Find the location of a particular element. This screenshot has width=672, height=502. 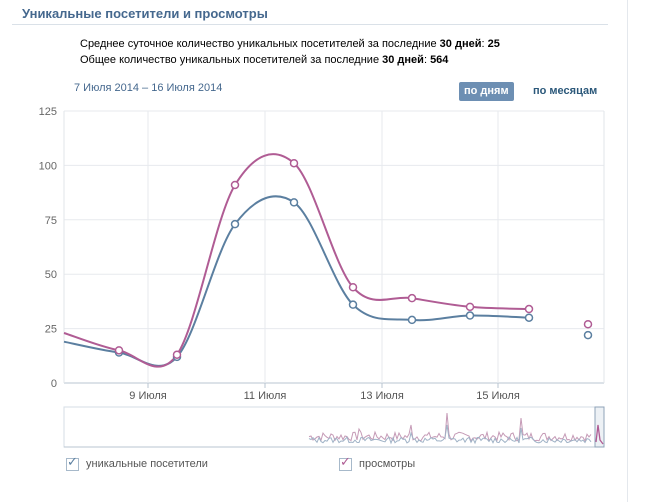

avg-daily-period: 30 дней is located at coordinates (460, 44).